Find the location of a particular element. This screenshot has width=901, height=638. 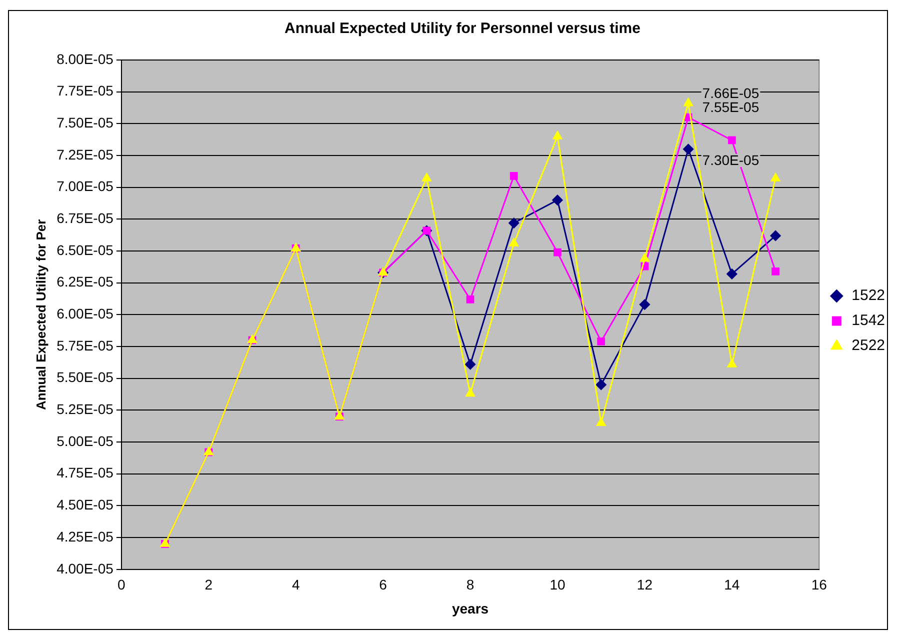

x-axis-title: years is located at coordinates (470, 608).